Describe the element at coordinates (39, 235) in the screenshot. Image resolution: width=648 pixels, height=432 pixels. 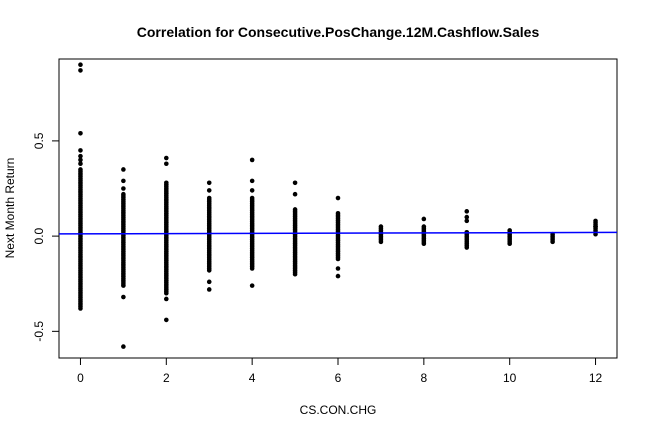
I see `y-tick-label: 0.0` at that location.